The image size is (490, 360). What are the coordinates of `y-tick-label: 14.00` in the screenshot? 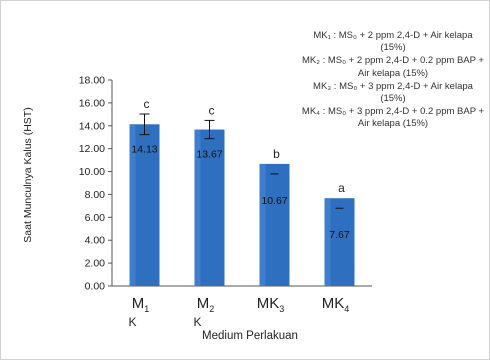 It's located at (92, 126).